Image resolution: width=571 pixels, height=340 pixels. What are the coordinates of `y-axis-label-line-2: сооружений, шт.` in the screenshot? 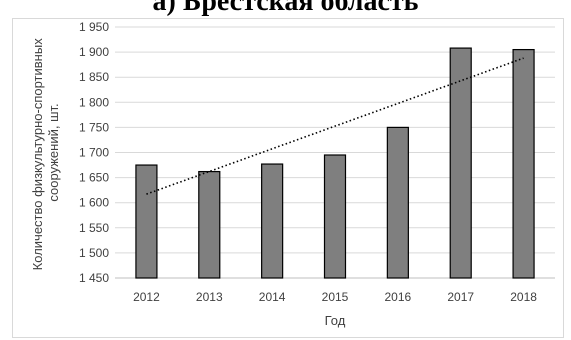 It's located at (53, 152).